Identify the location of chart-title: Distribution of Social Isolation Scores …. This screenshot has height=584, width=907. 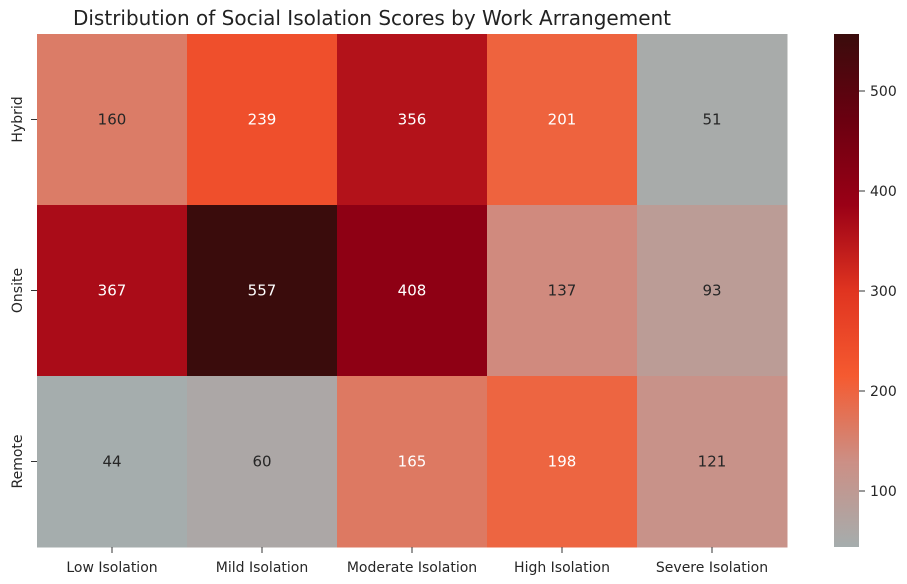
(372, 18).